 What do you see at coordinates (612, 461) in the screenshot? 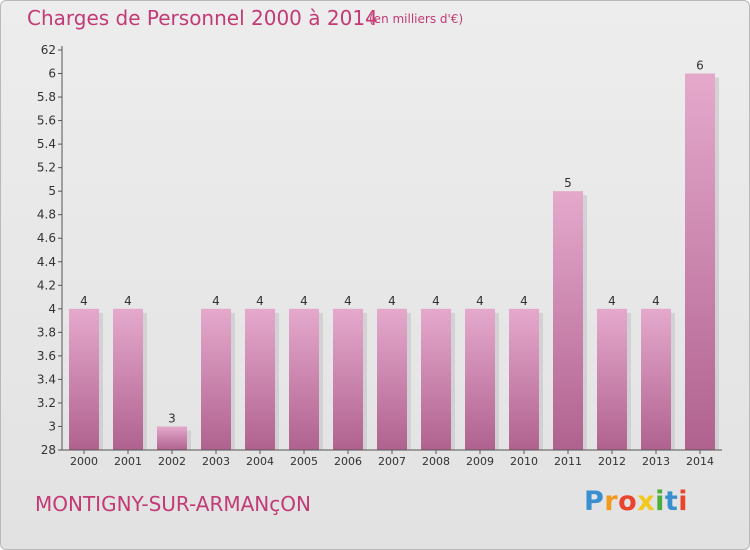
I see `x-tick-label: 2012` at bounding box center [612, 461].